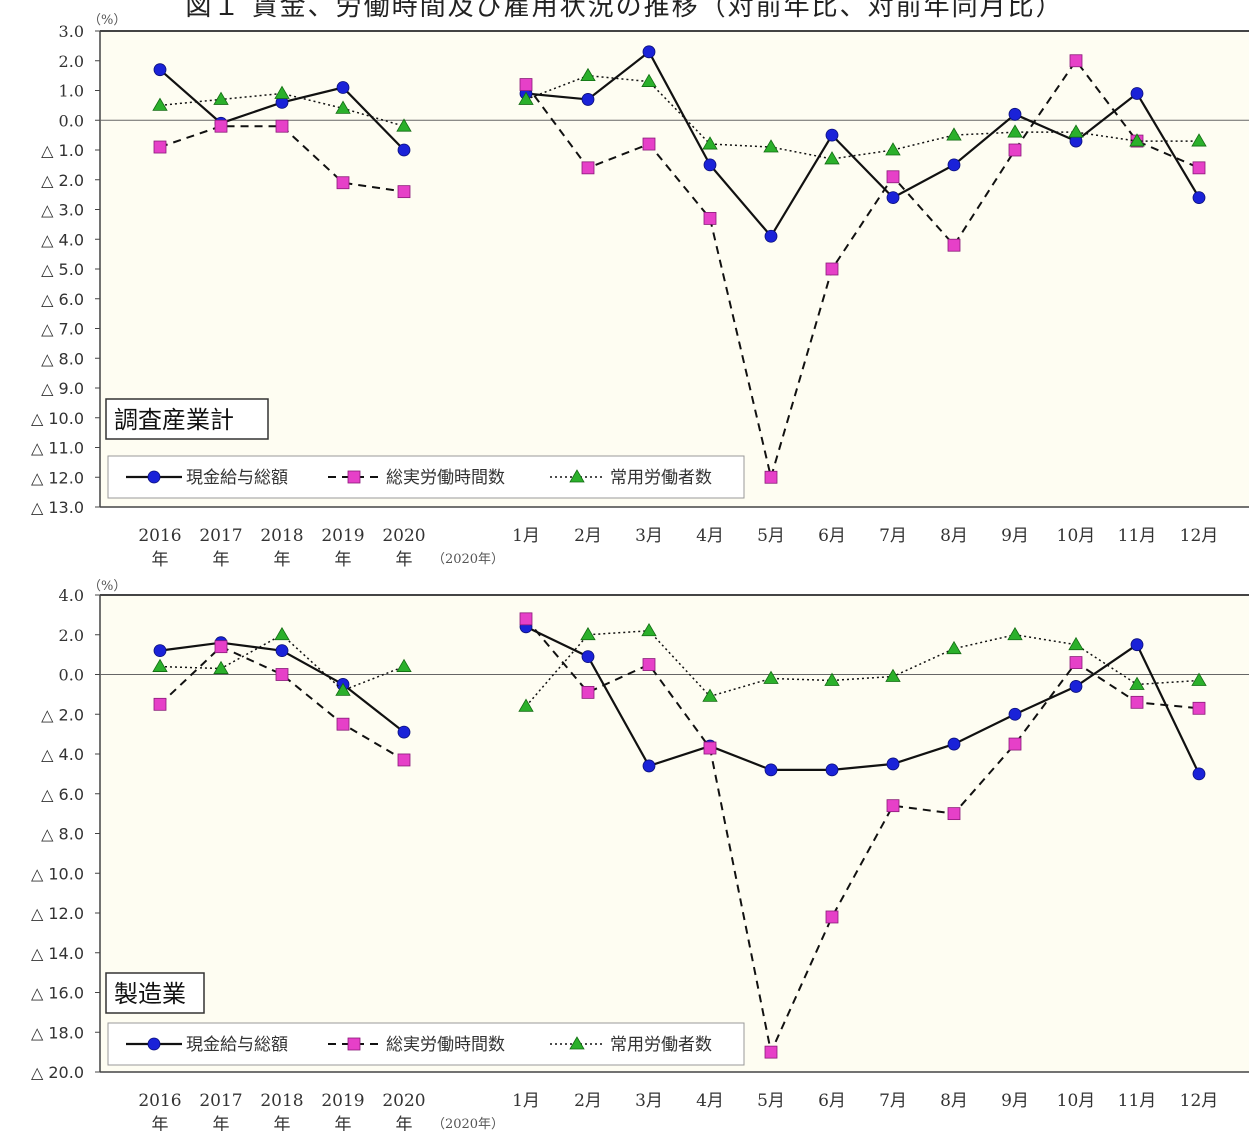  What do you see at coordinates (62, 388) in the screenshot?
I see `y-tick-label: △ 9.0` at bounding box center [62, 388].